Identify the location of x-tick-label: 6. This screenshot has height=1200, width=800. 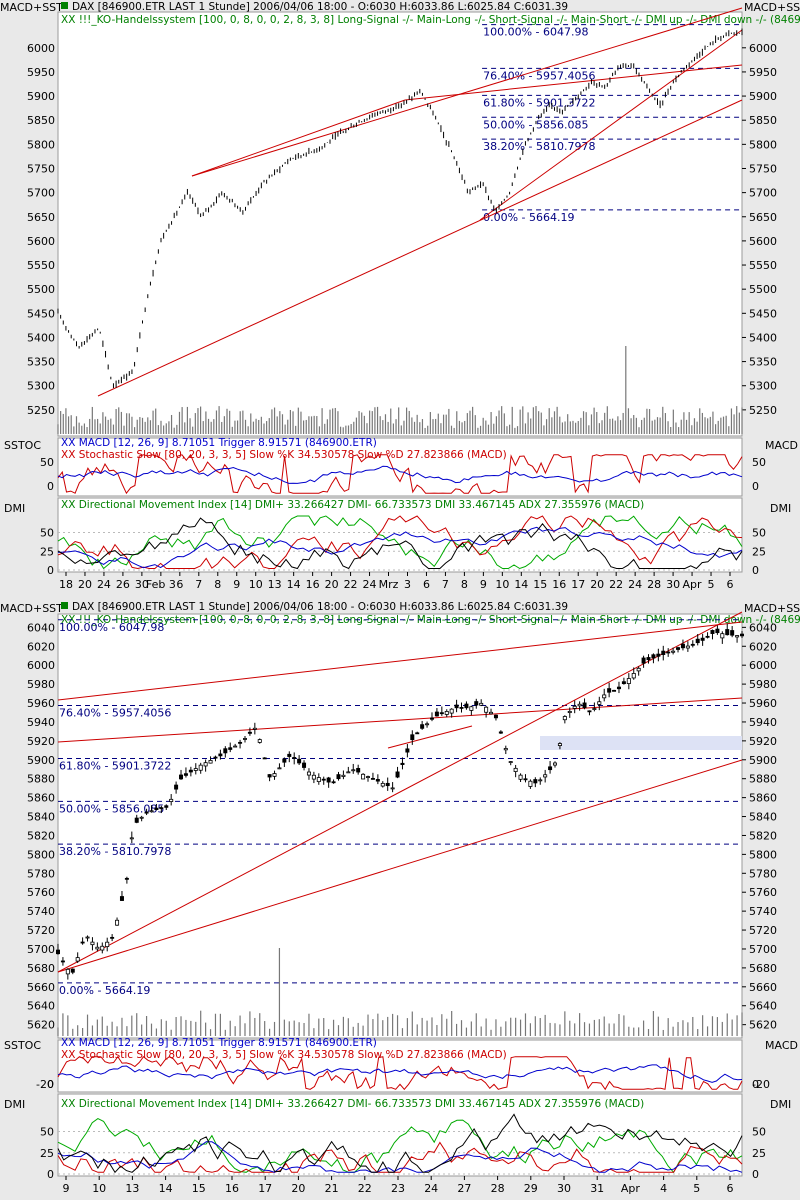
(730, 1188).